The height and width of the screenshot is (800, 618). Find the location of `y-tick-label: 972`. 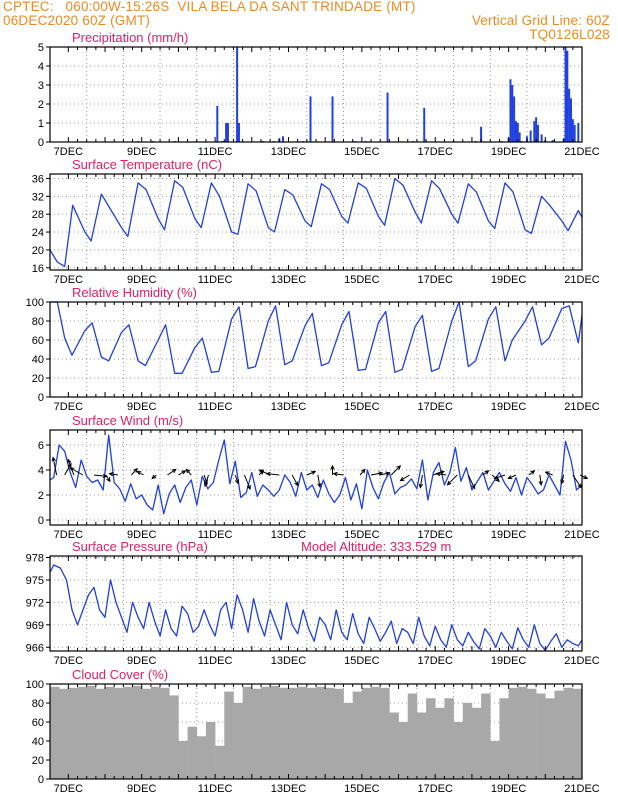

y-tick-label: 972 is located at coordinates (35, 603).